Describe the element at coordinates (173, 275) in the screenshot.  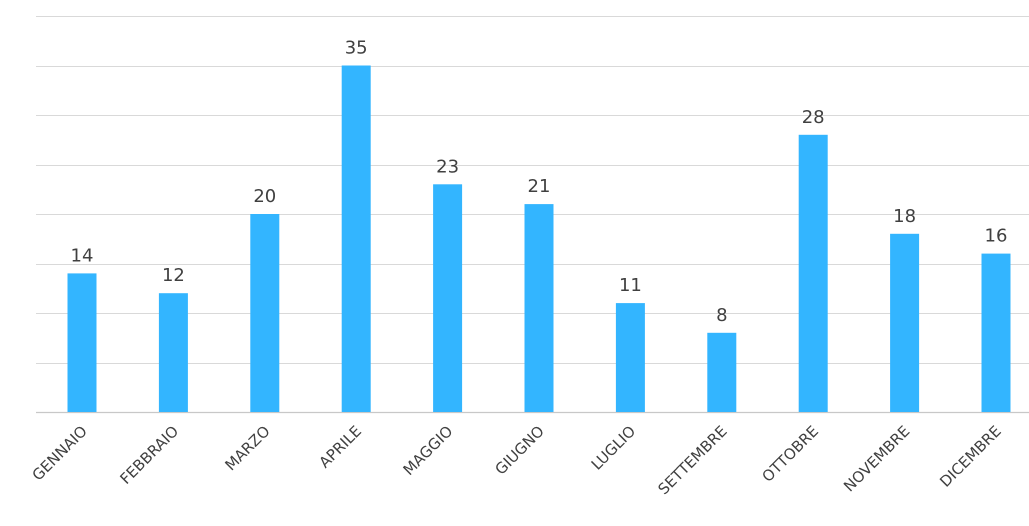
I see `data-label-febbraio: 12` at that location.